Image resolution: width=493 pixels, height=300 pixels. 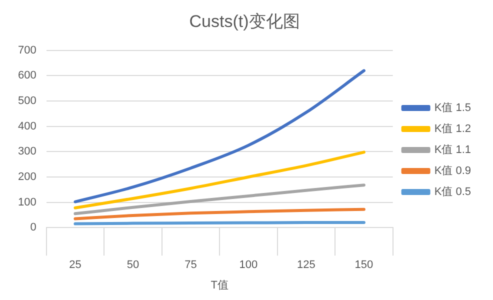 I want to click on chart-title: Custs(t)变化图, so click(x=244, y=21).